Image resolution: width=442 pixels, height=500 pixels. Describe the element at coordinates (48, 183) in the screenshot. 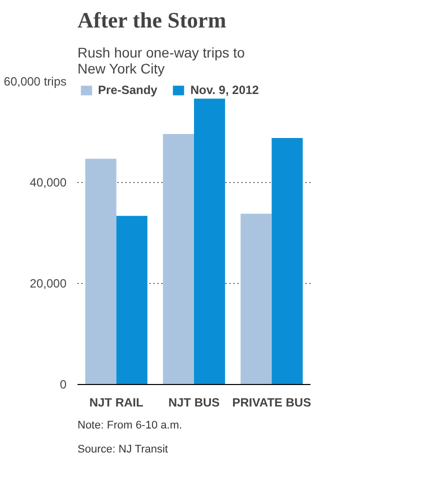

I see `y-tick-label: 40,000` at that location.